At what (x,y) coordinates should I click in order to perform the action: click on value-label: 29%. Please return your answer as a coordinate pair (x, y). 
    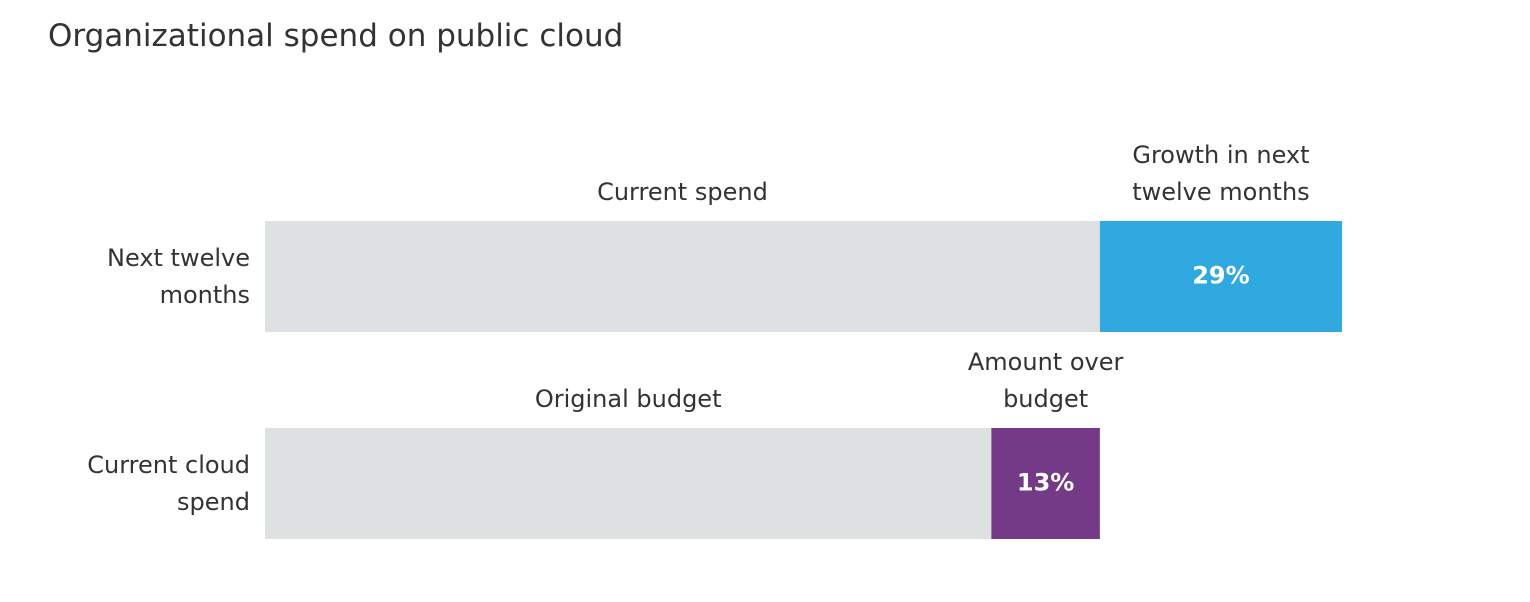
    Looking at the image, I should click on (1220, 276).